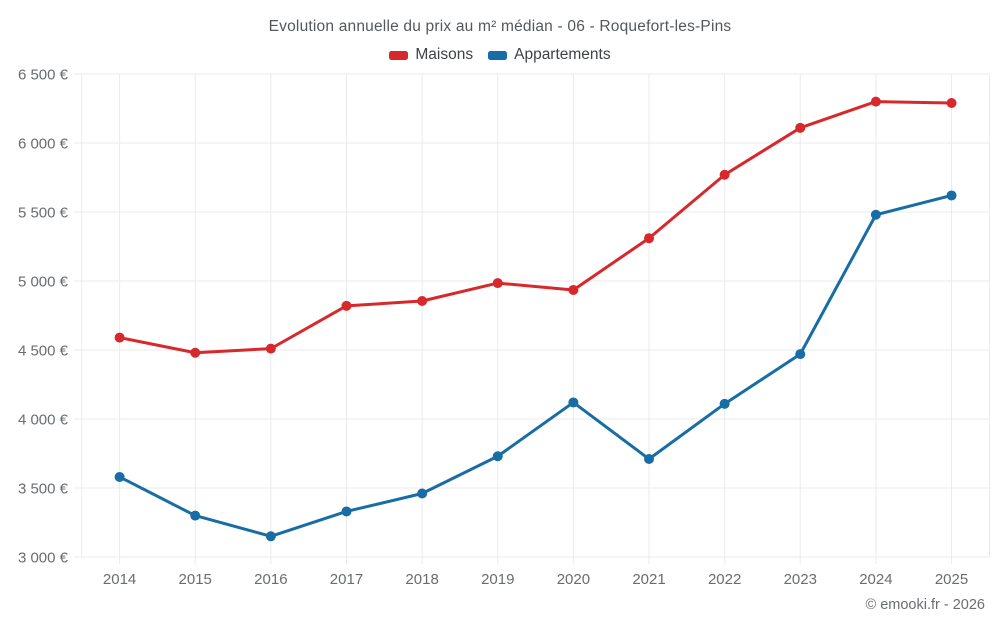  What do you see at coordinates (800, 579) in the screenshot?
I see `x-tick-label: 2023` at bounding box center [800, 579].